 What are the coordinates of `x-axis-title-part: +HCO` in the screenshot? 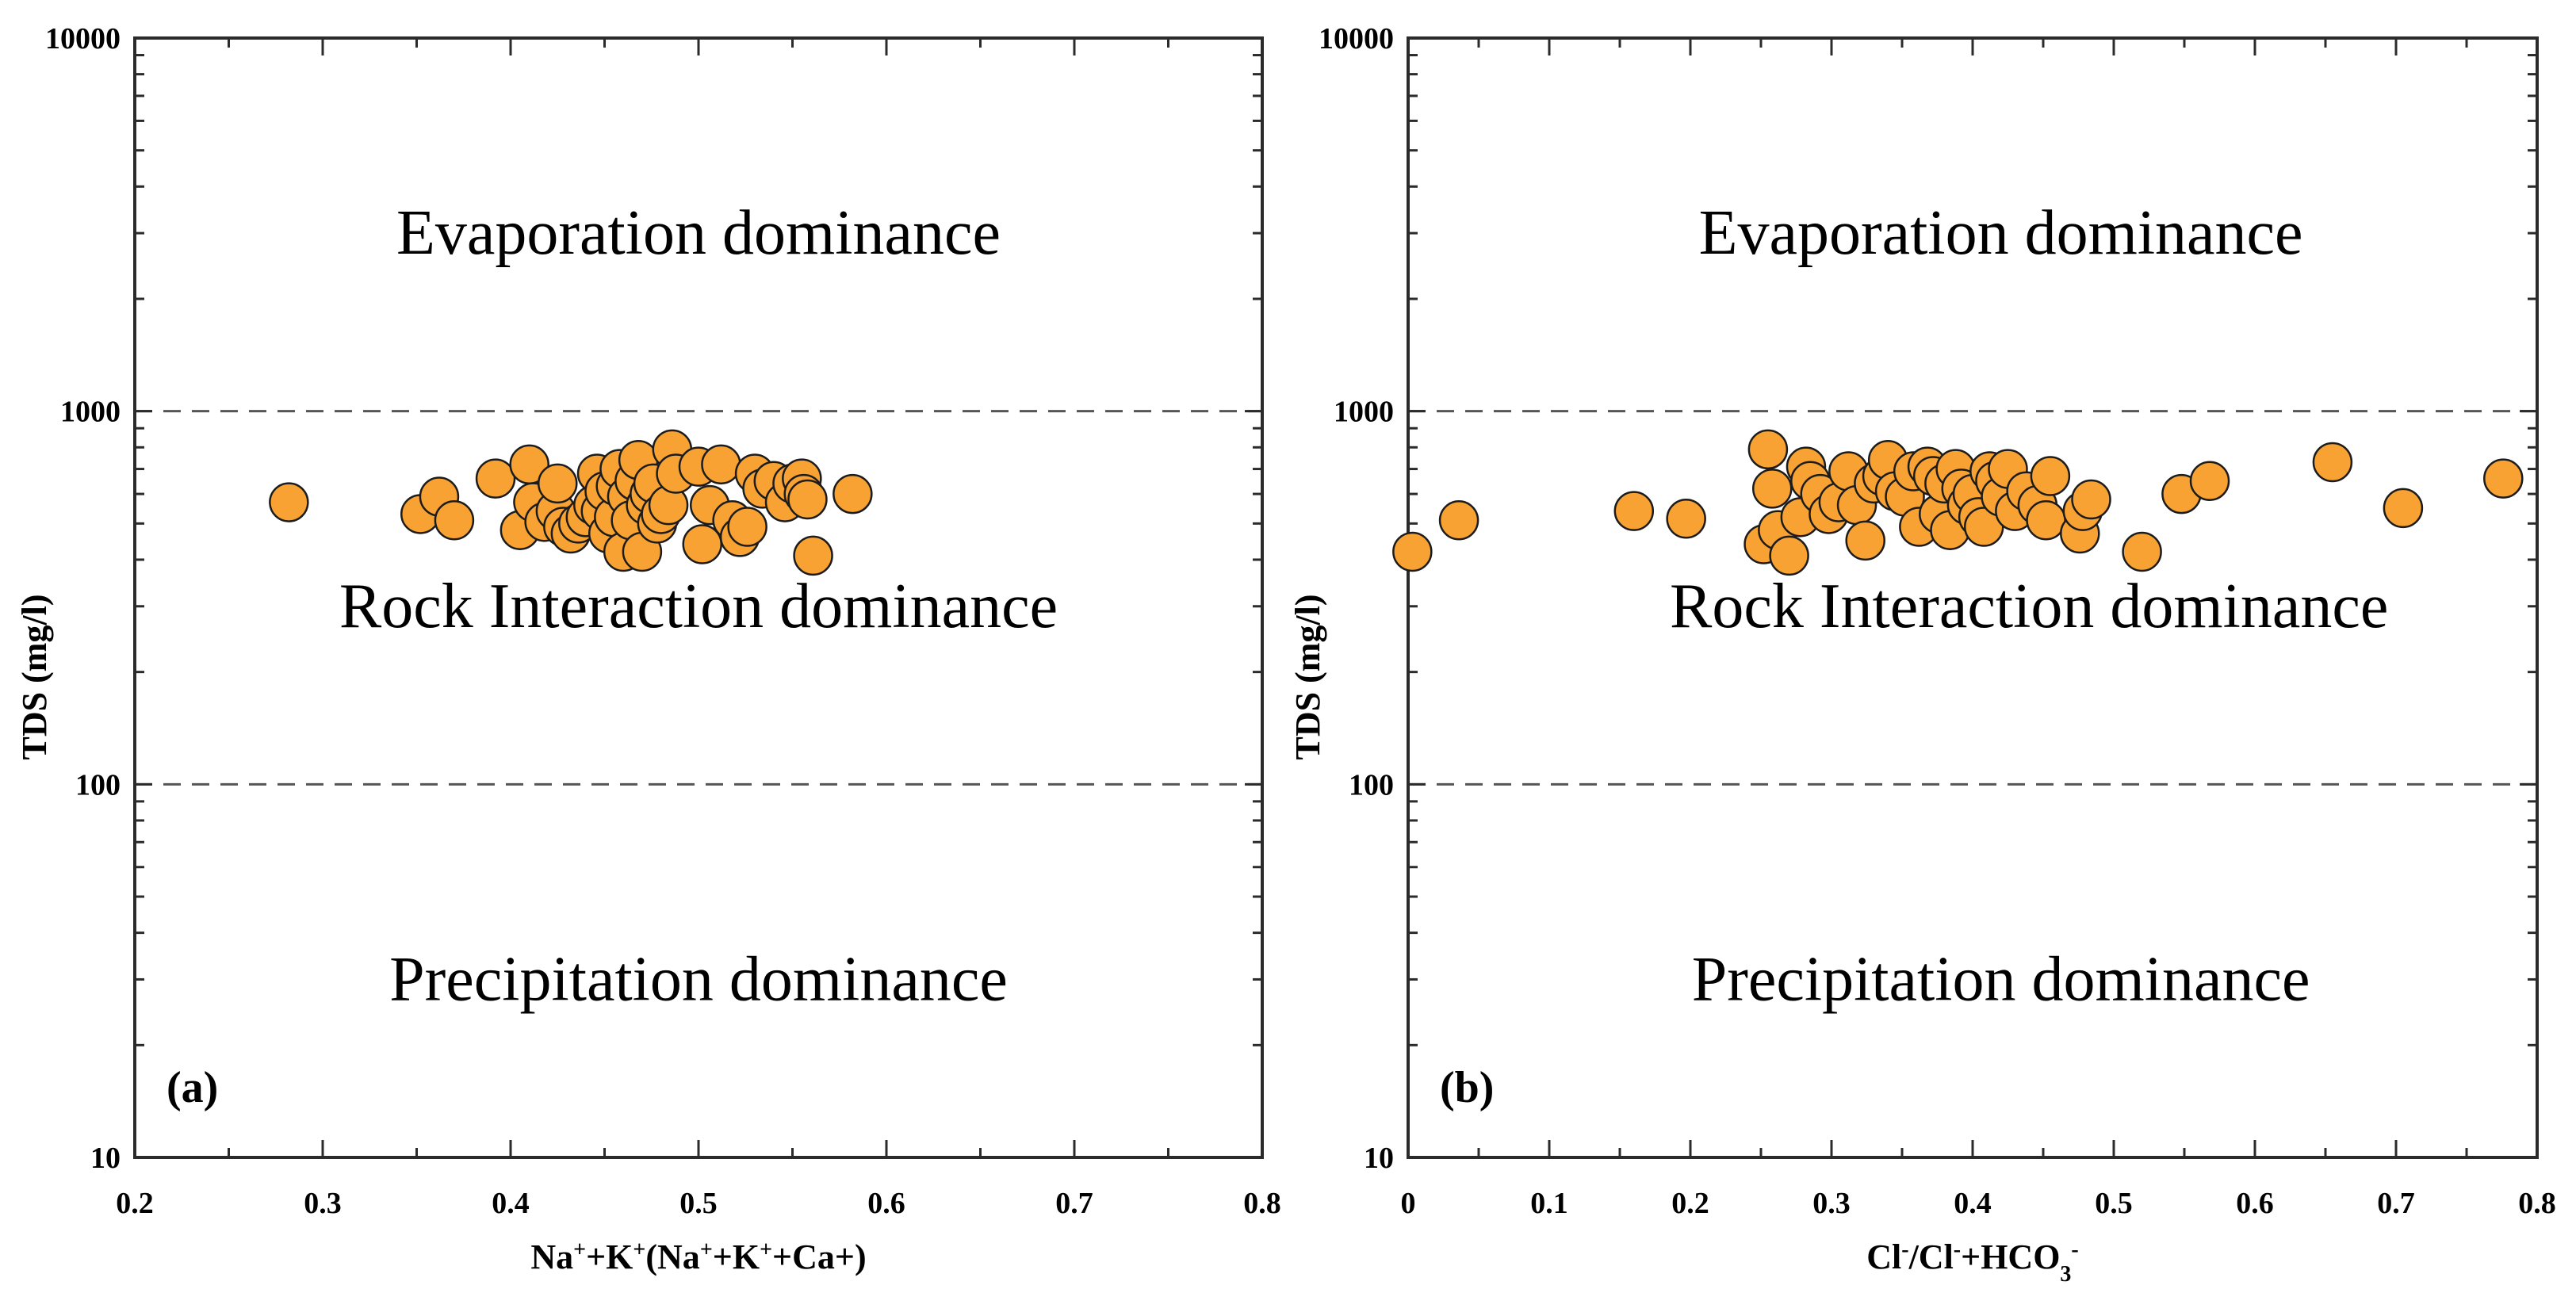 It's located at (2010, 1257).